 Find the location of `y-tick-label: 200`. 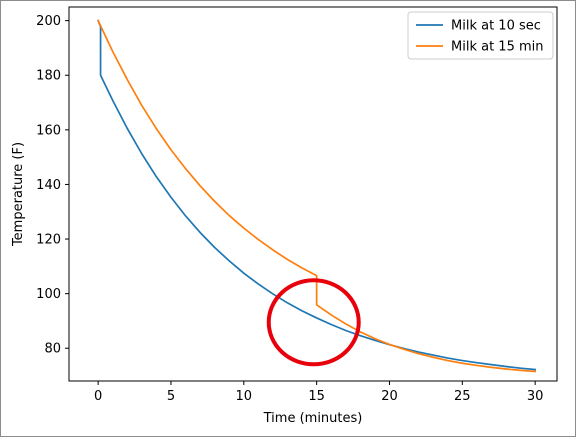

y-tick-label: 200 is located at coordinates (48, 21).